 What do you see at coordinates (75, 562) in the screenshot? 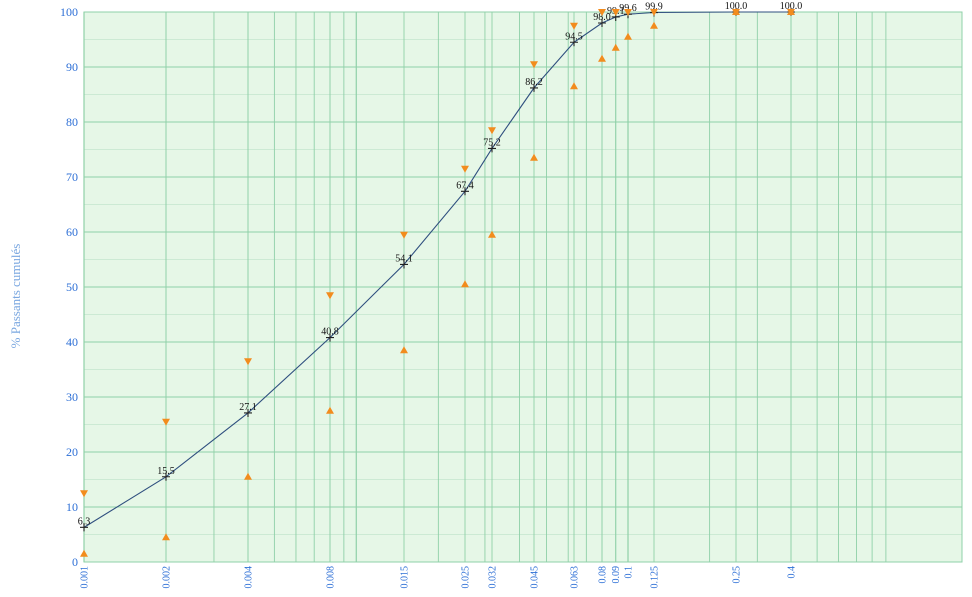
I see `y-tick-label: 0` at bounding box center [75, 562].